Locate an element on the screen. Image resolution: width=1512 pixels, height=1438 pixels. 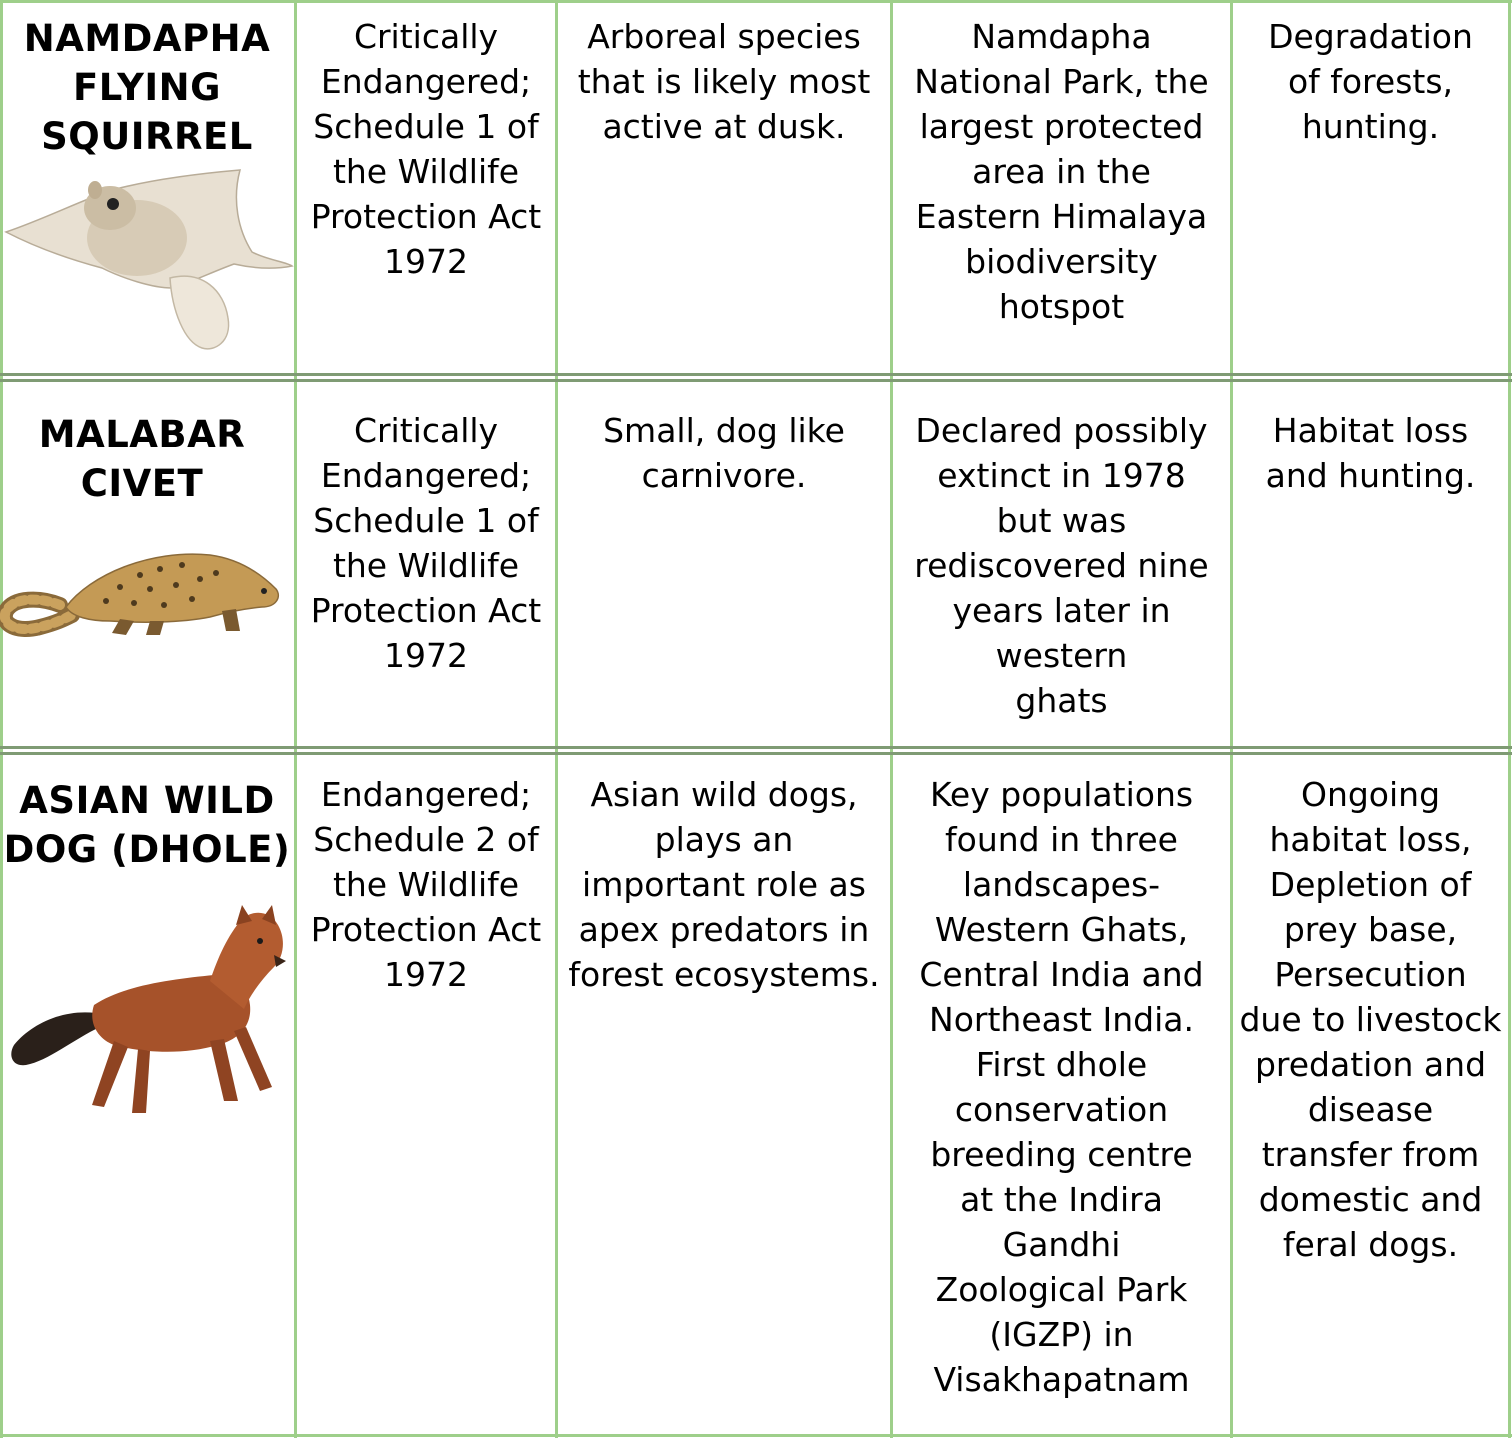
dhole-photo is located at coordinates (148, 1009).